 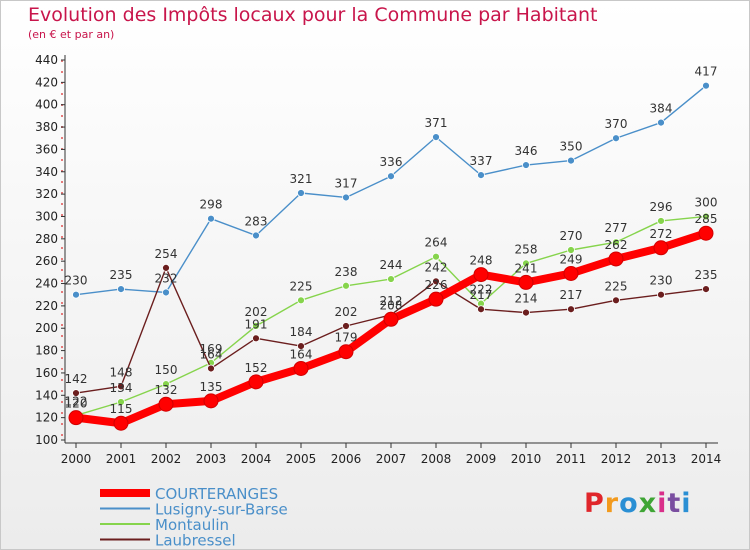 I want to click on data-label: 283, so click(x=256, y=221).